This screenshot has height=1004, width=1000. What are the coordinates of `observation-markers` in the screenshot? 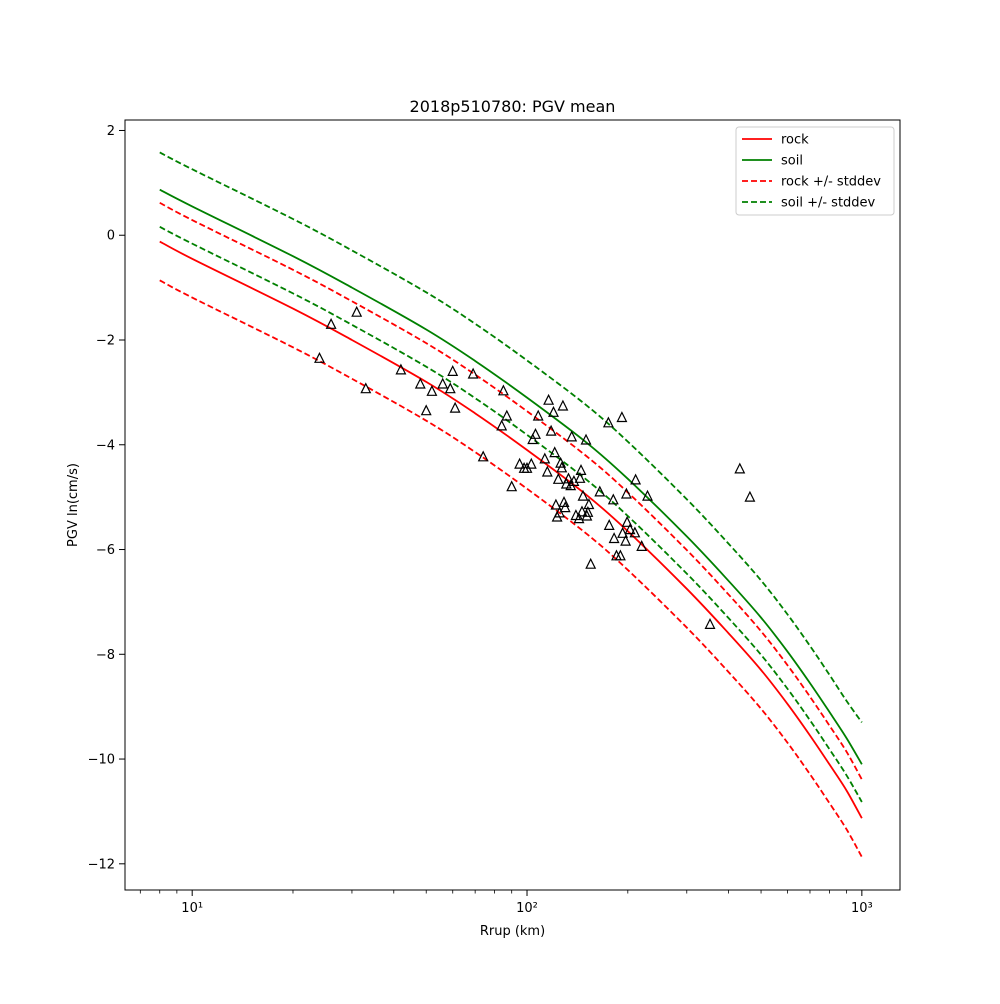 It's located at (535, 467).